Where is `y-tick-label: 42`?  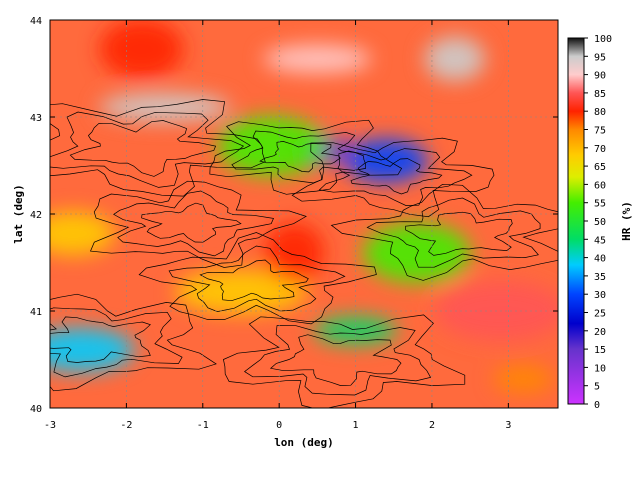 y-tick-label: 42 is located at coordinates (36, 215).